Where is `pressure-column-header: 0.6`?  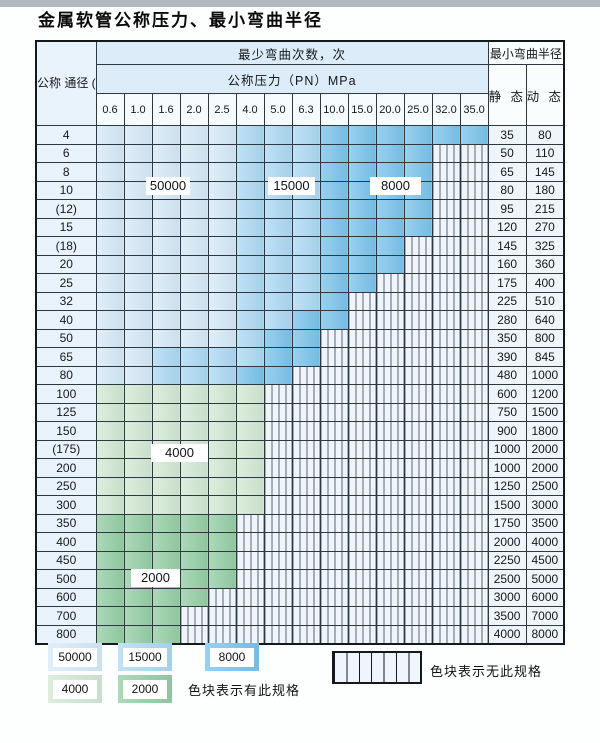
pressure-column-header: 0.6 is located at coordinates (110, 109).